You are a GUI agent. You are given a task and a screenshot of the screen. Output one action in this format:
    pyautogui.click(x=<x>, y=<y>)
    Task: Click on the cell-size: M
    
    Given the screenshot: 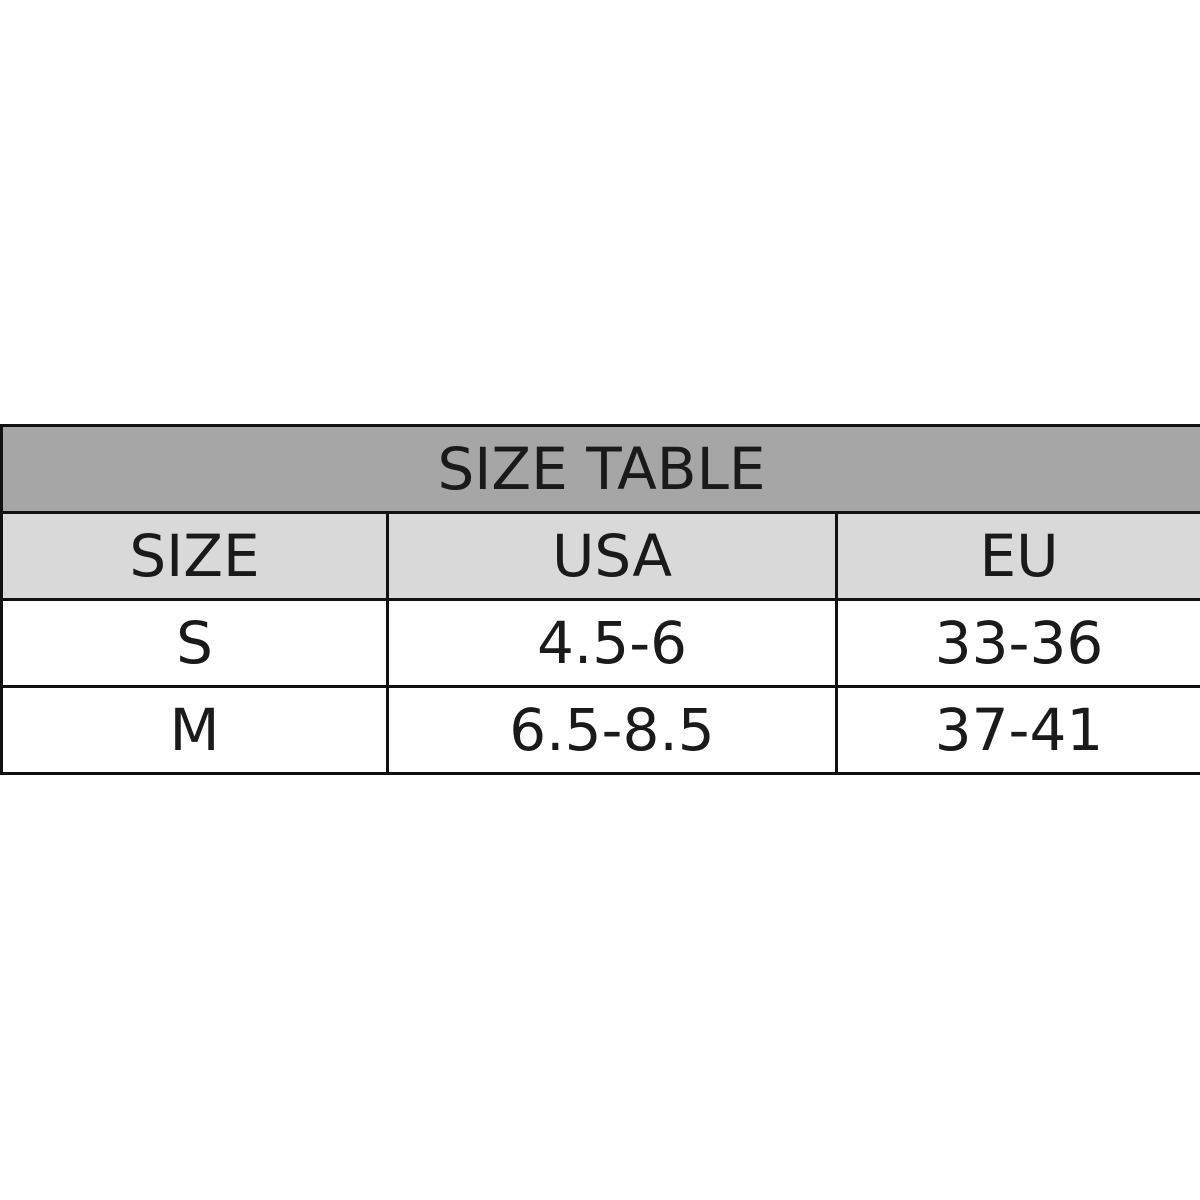 What is the action you would take?
    pyautogui.click(x=194, y=730)
    